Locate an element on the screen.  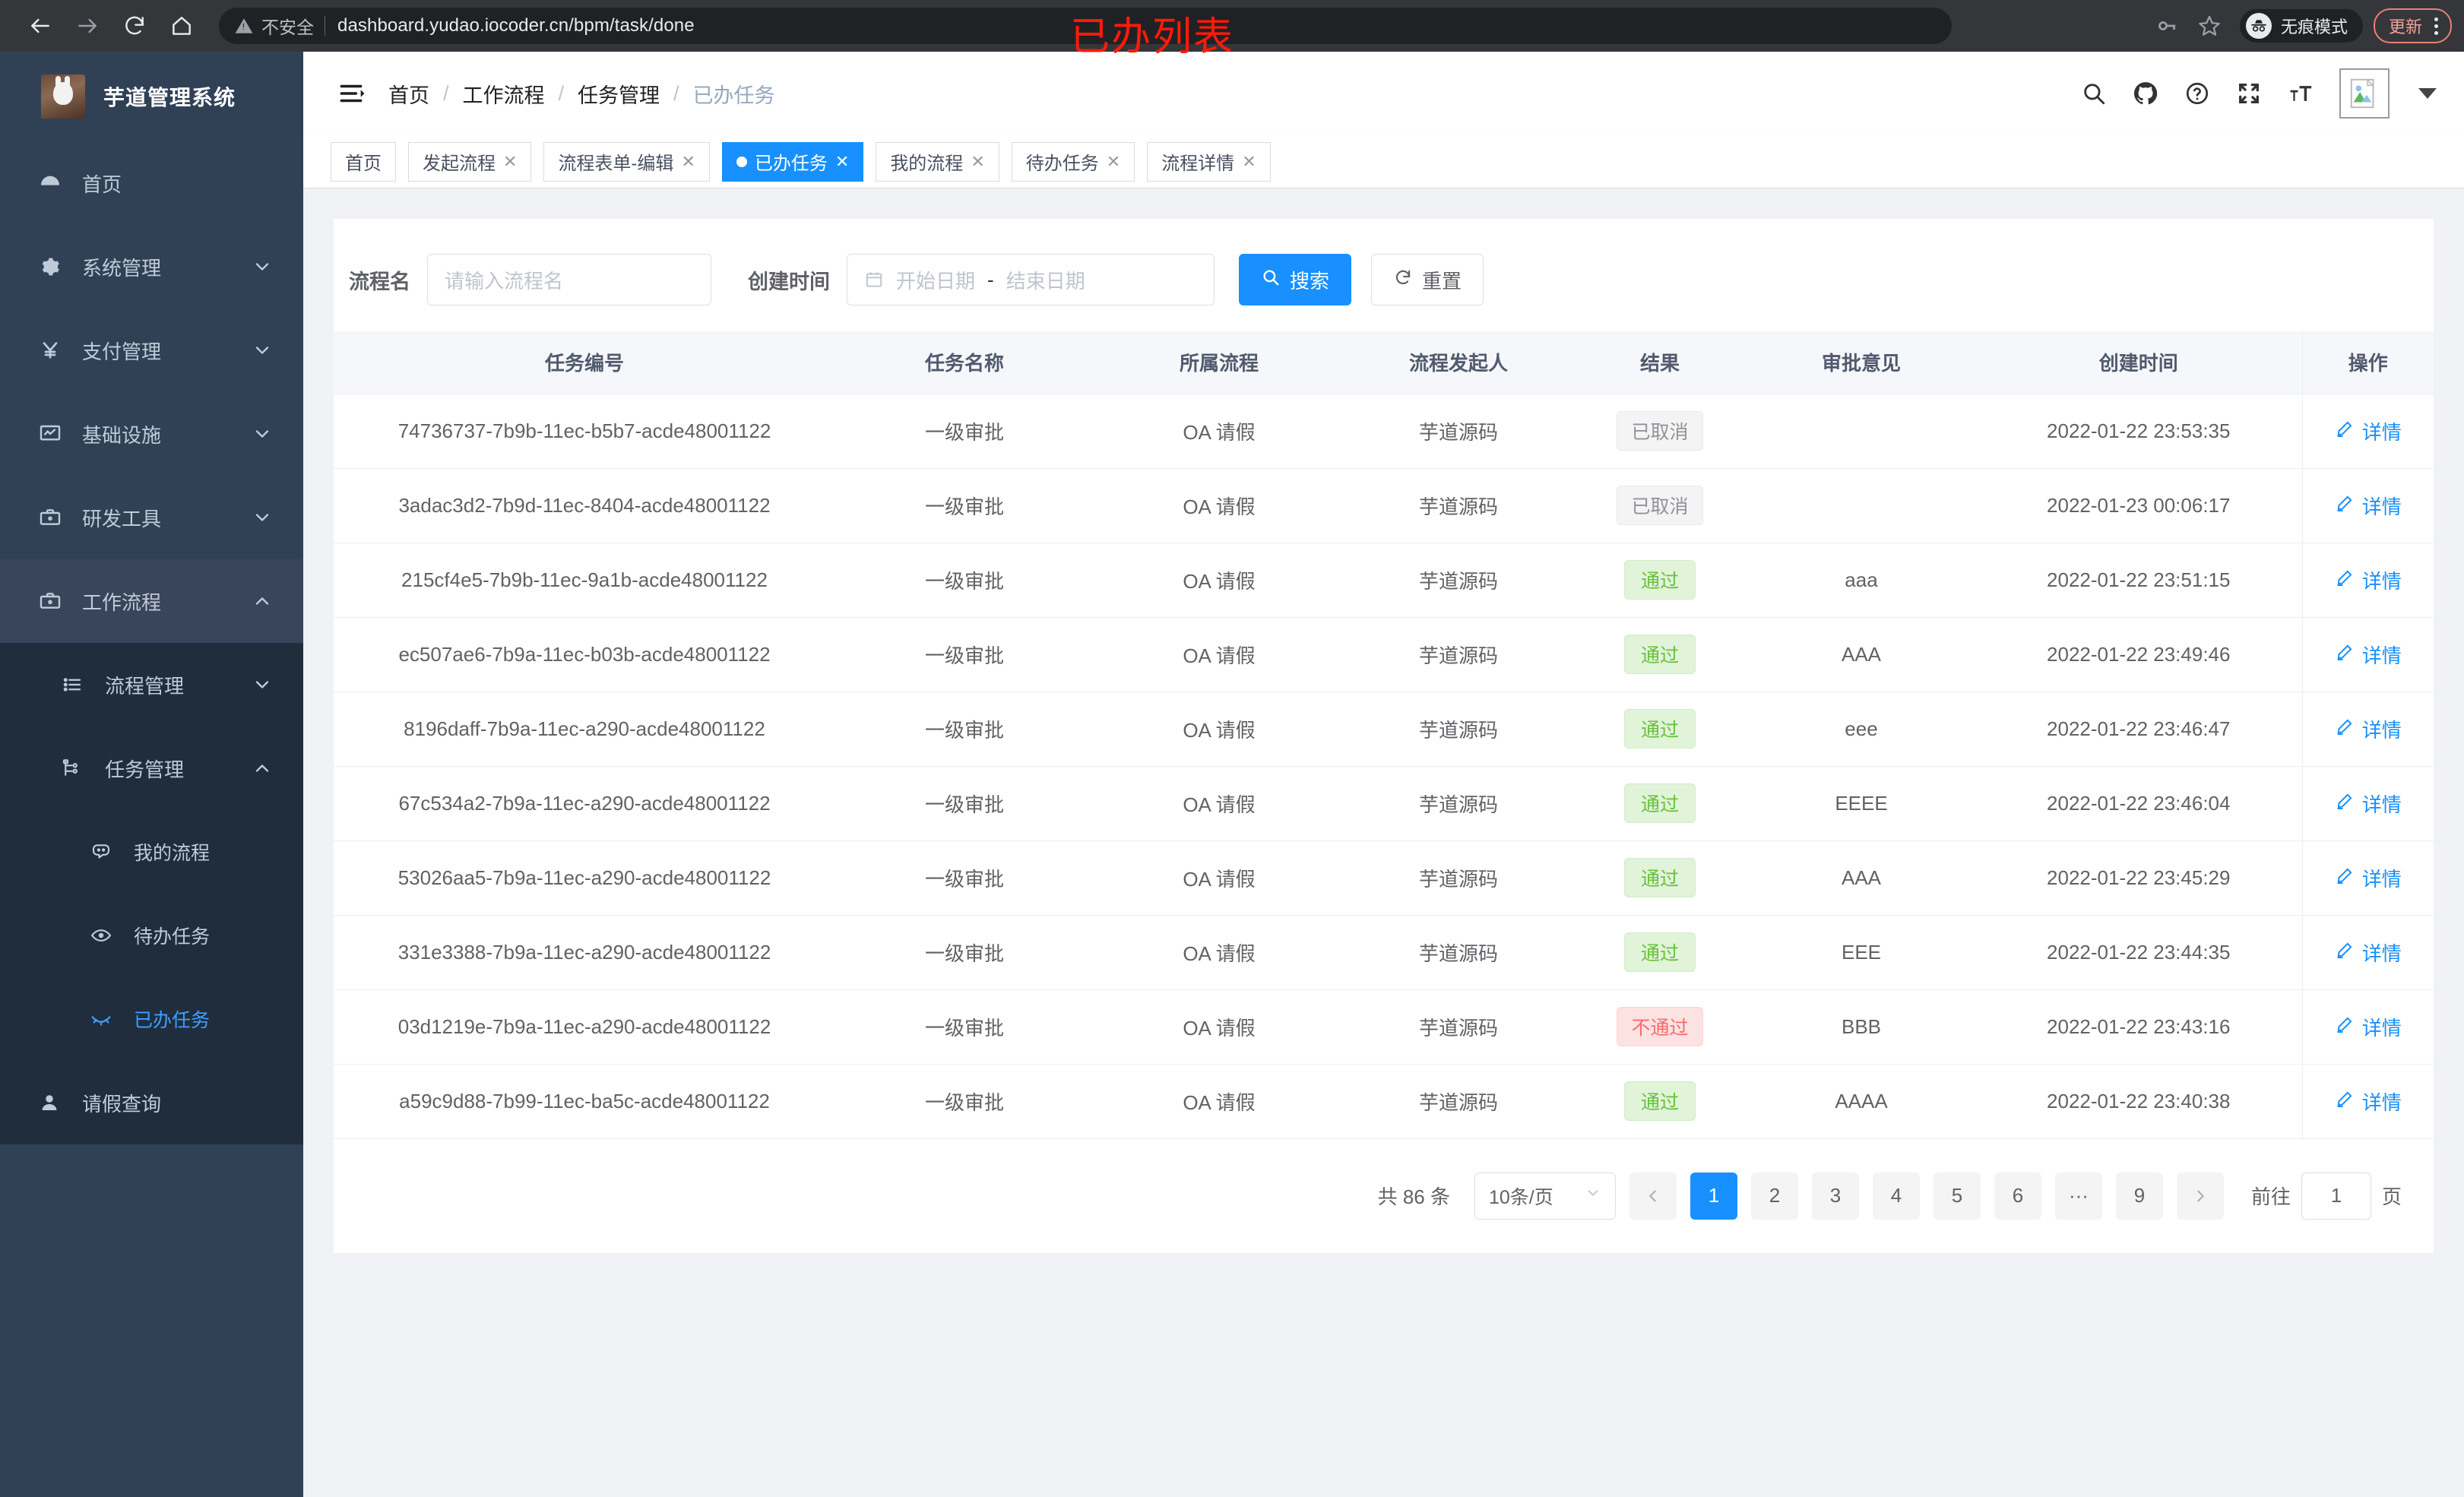
next-page-button is located at coordinates (2200, 1196).